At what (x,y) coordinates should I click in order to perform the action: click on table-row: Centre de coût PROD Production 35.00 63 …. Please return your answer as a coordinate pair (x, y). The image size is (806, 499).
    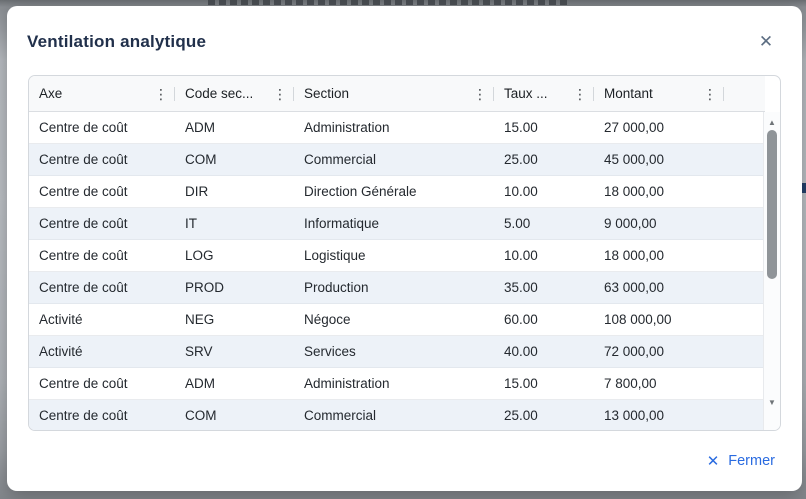
    Looking at the image, I should click on (397, 288).